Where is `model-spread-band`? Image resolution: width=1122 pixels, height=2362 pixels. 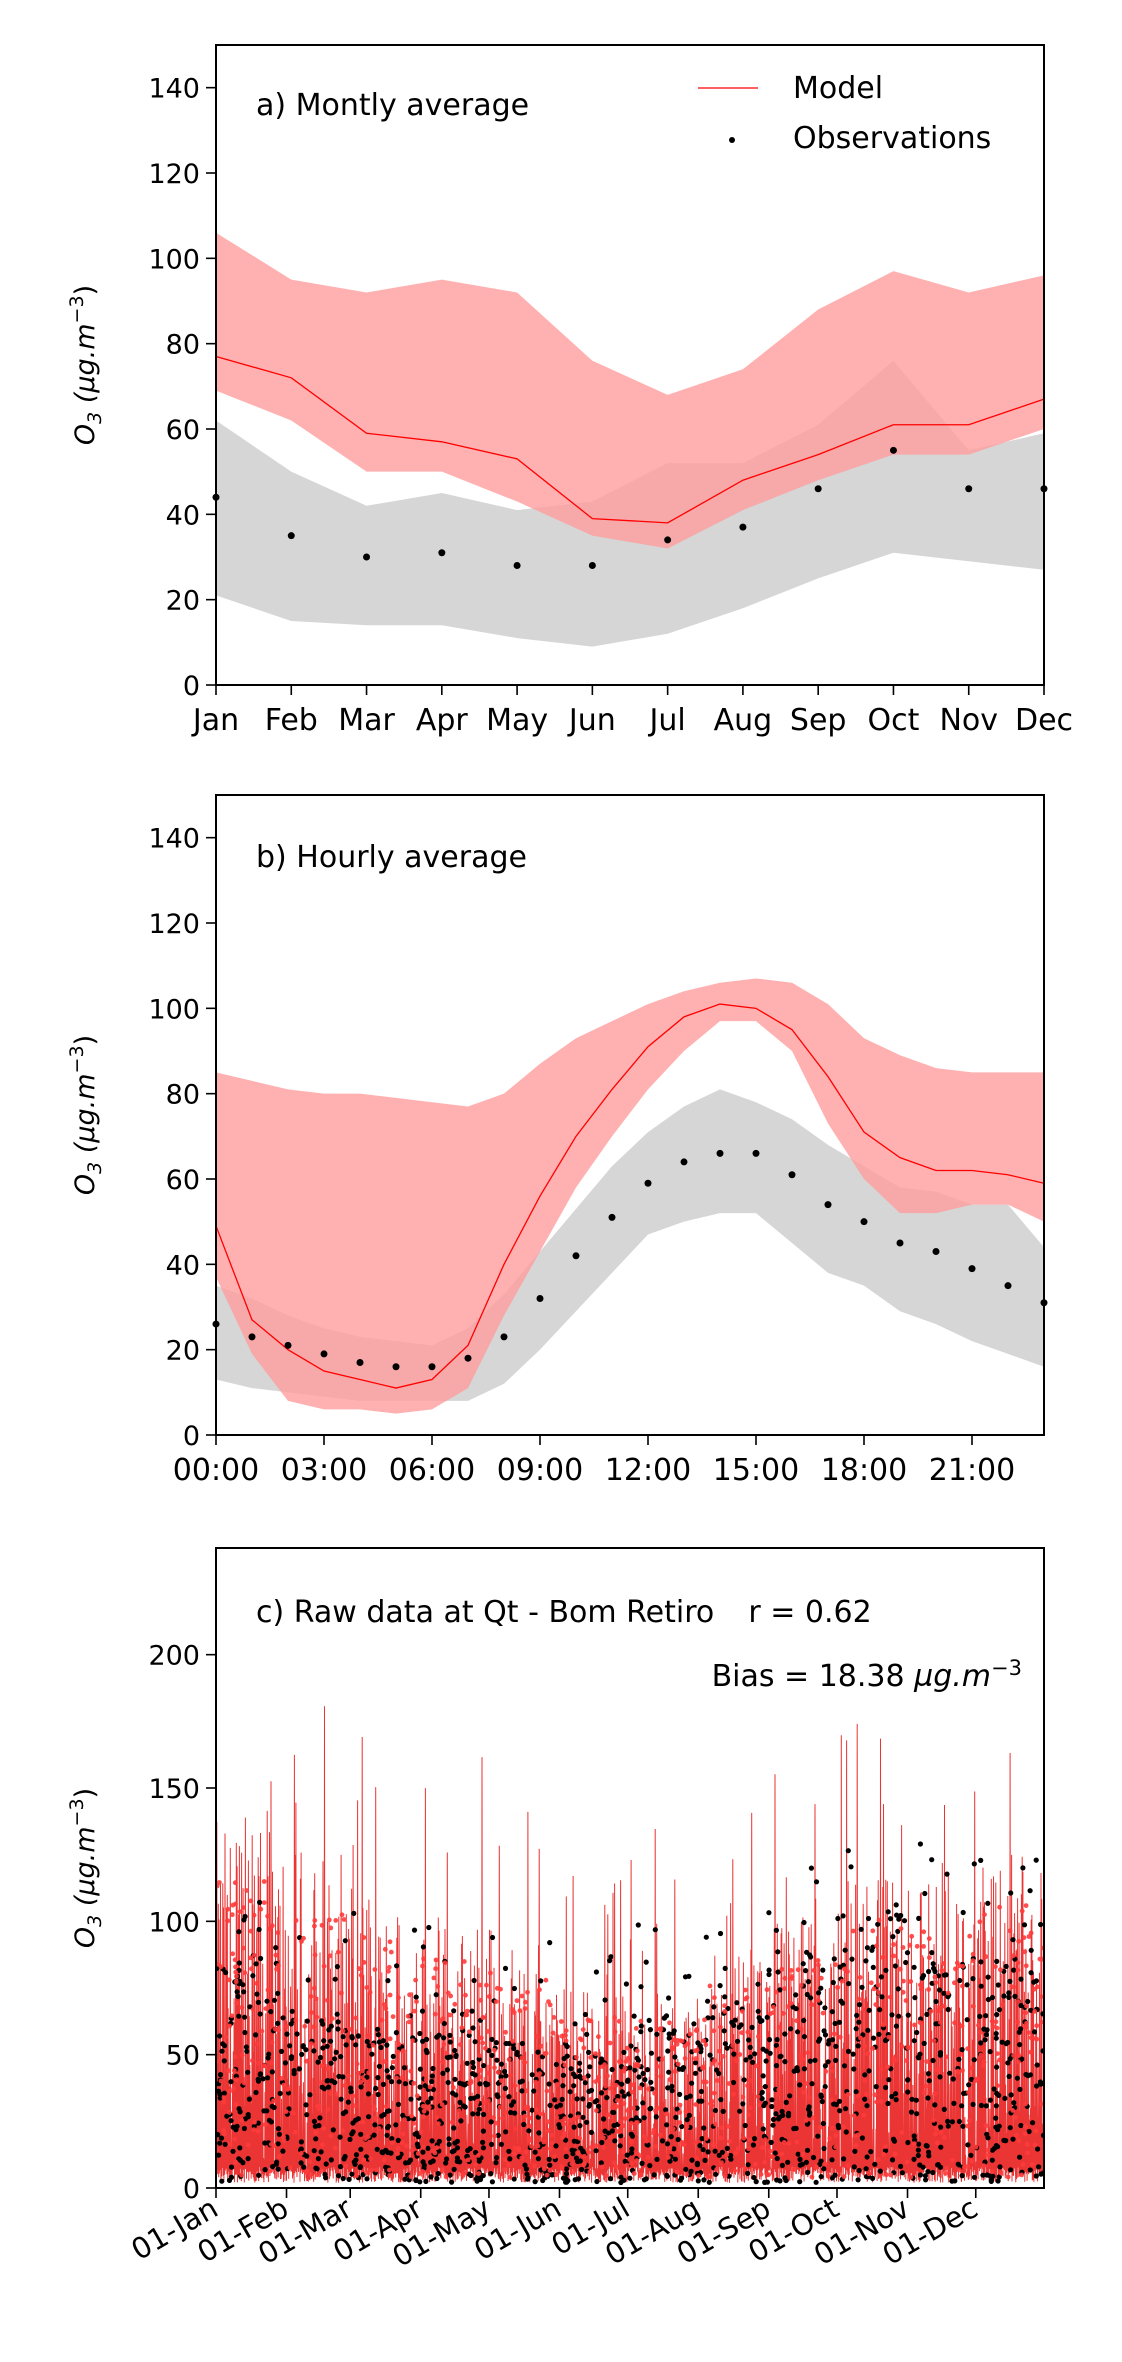 model-spread-band is located at coordinates (630, 1196).